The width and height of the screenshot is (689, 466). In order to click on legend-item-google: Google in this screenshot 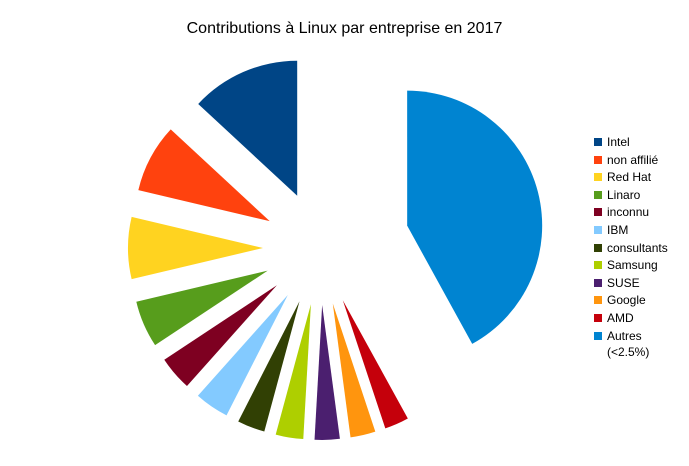, I will do `click(641, 301)`.